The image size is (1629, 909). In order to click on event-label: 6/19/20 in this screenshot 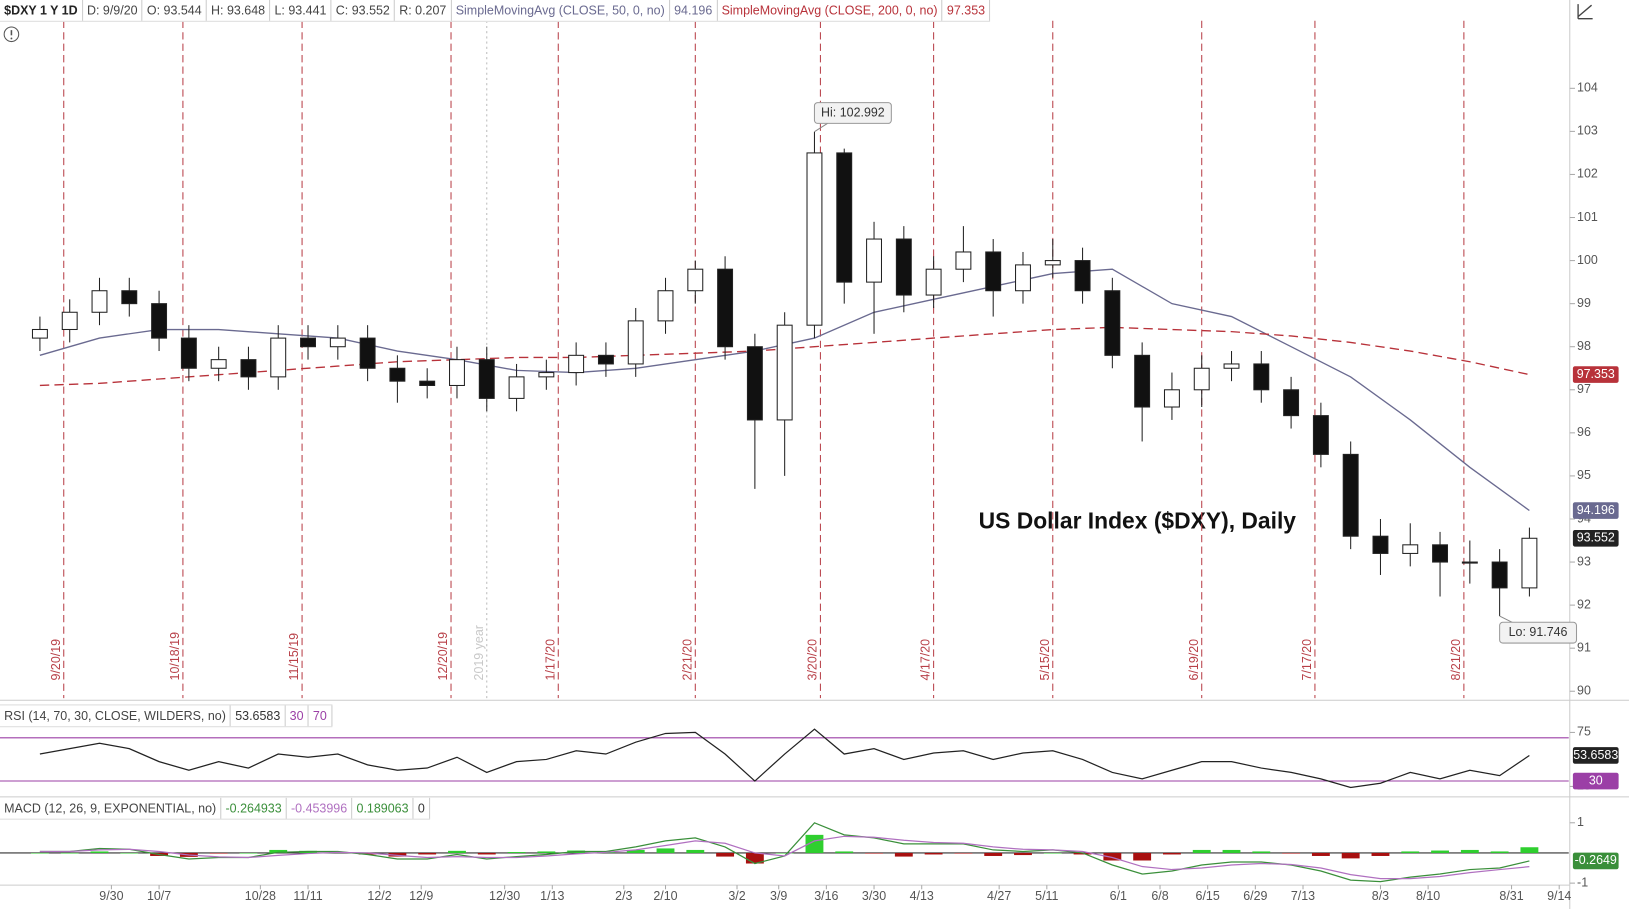, I will do `click(1194, 660)`.